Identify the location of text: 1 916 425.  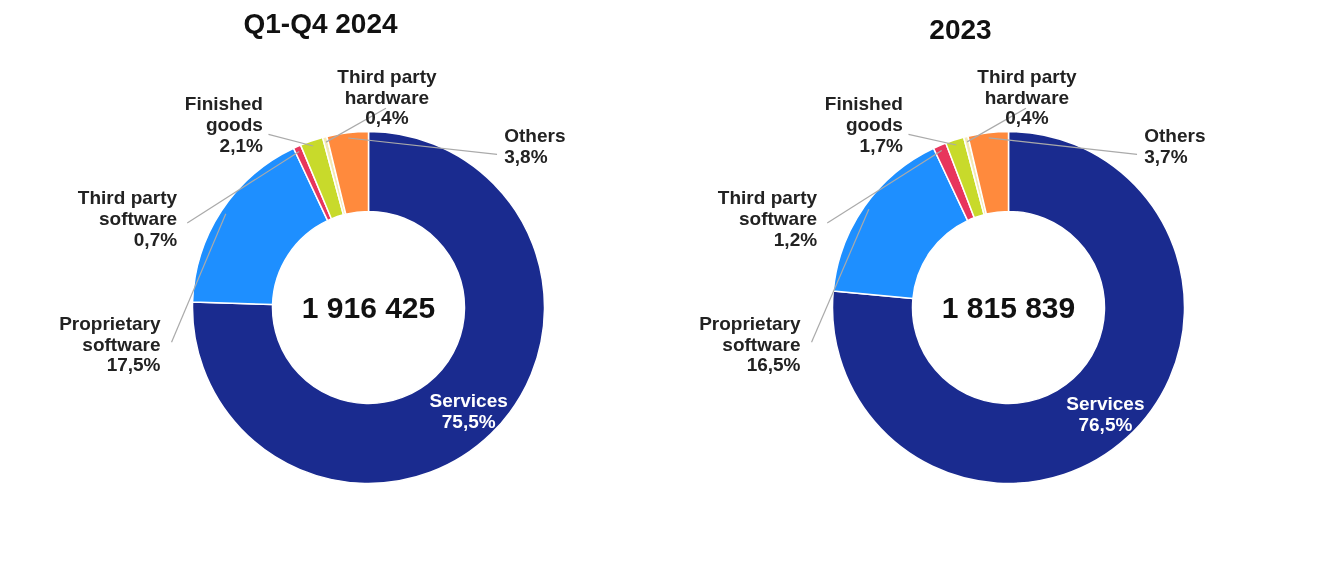
(368, 307).